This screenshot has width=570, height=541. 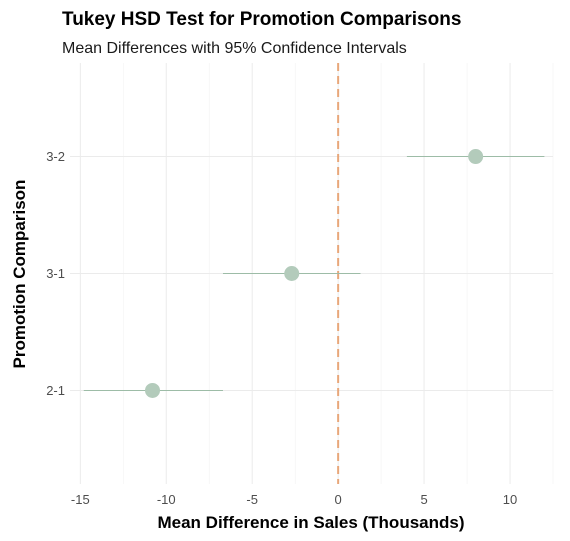 I want to click on y-tick-label: 3-1, so click(x=55, y=273).